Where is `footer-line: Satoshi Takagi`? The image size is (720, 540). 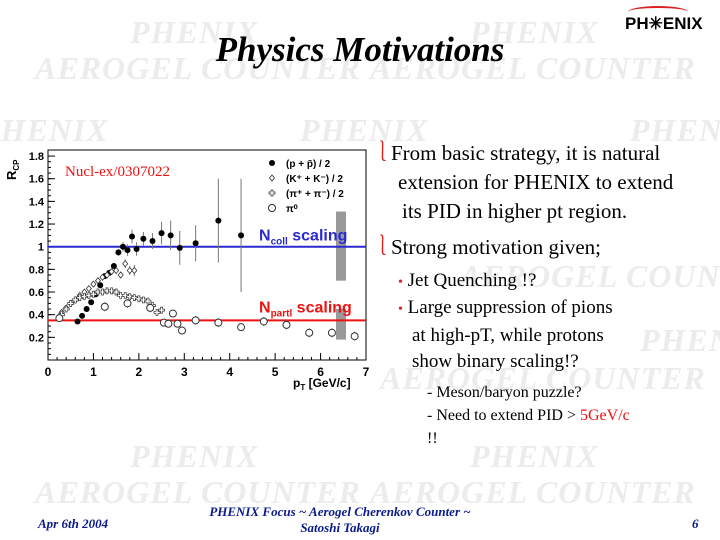 footer-line: Satoshi Takagi is located at coordinates (340, 527).